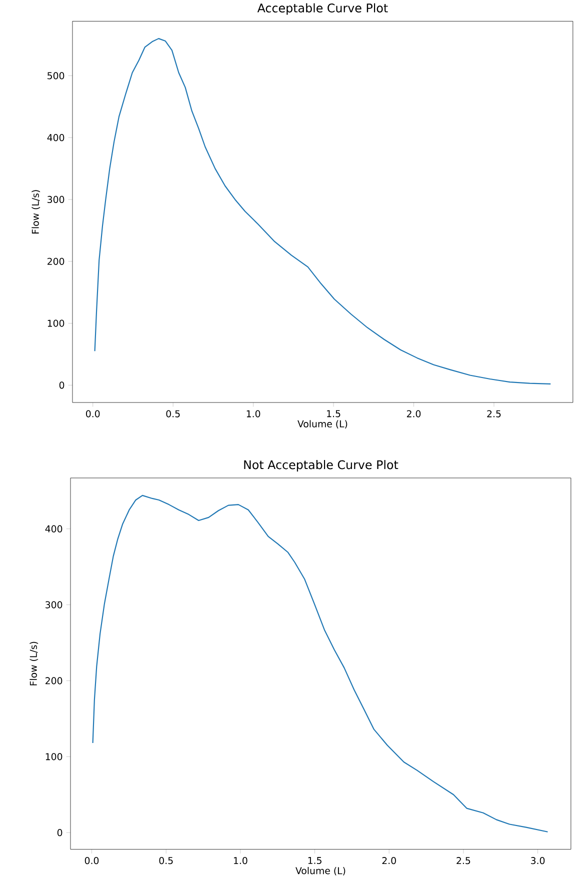  Describe the element at coordinates (56, 76) in the screenshot. I see `y-tick-label: 500` at that location.